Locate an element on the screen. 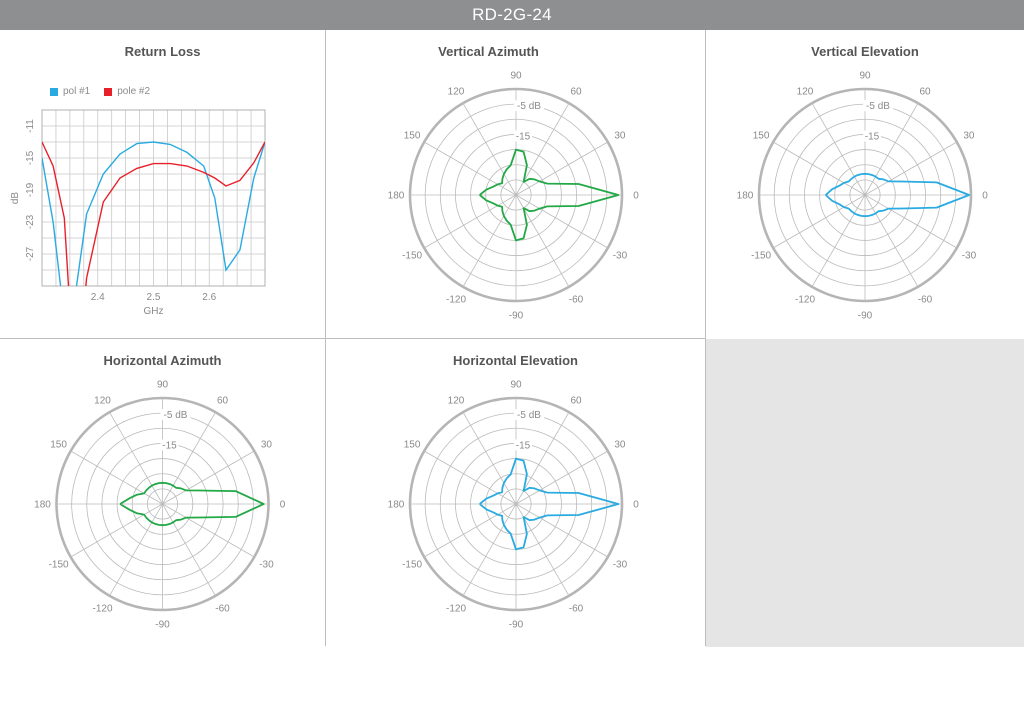  divider-horizontal is located at coordinates (353, 338).